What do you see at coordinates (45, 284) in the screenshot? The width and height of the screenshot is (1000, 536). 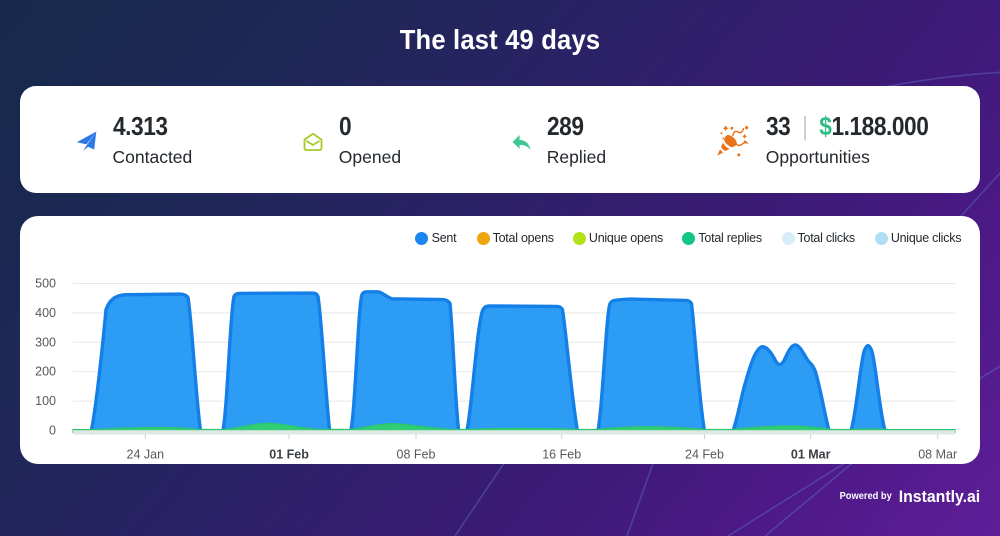 I see `svg-text: 500` at bounding box center [45, 284].